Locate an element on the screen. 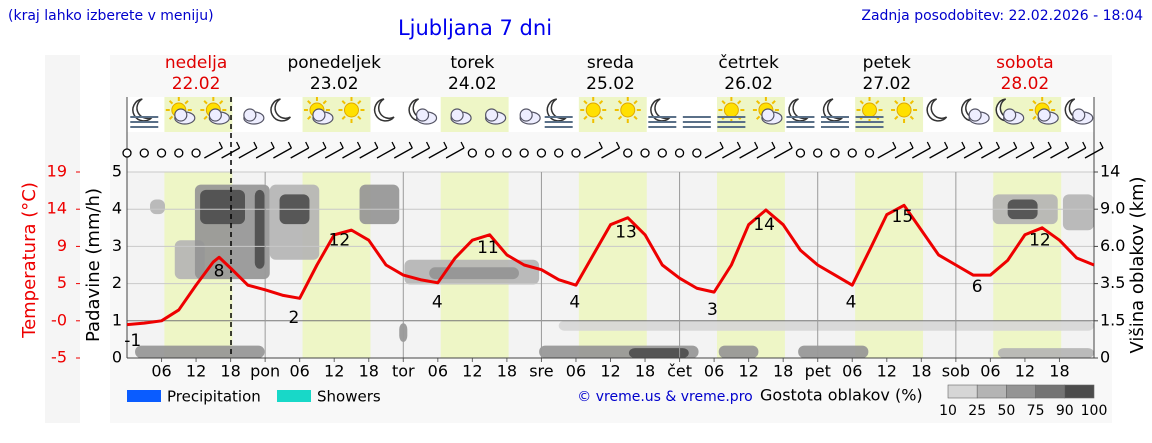  temp-tick-label: 5 is located at coordinates (62, 282).